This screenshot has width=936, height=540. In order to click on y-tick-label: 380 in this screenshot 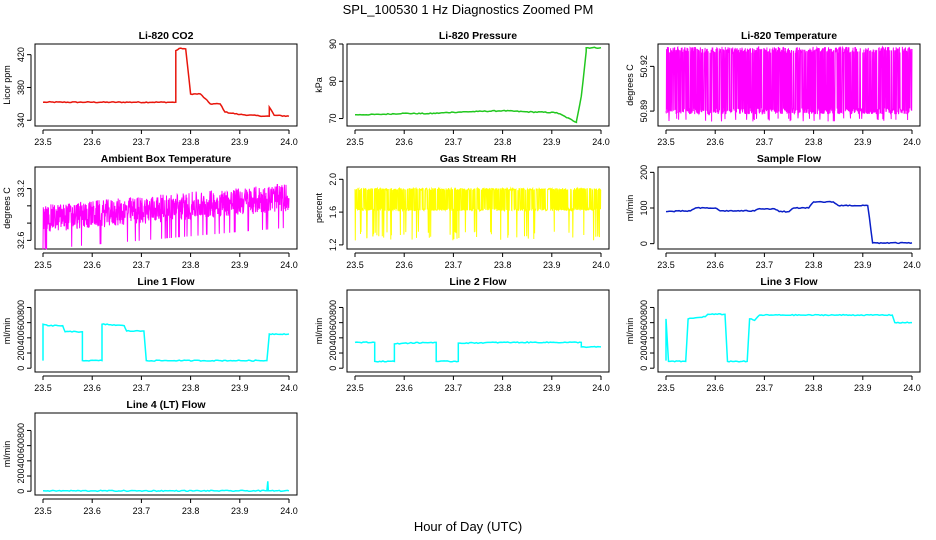, I will do `click(21, 87)`.